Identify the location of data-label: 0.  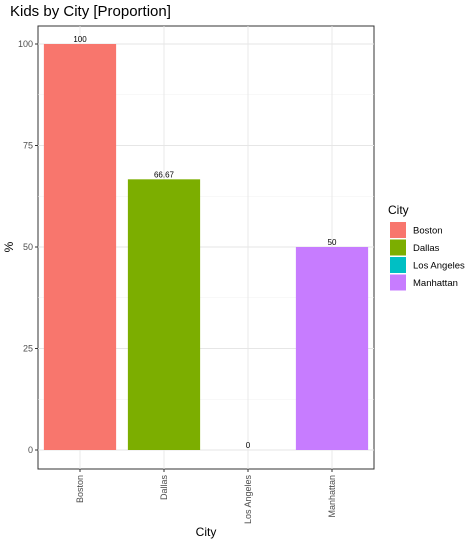
(248, 445).